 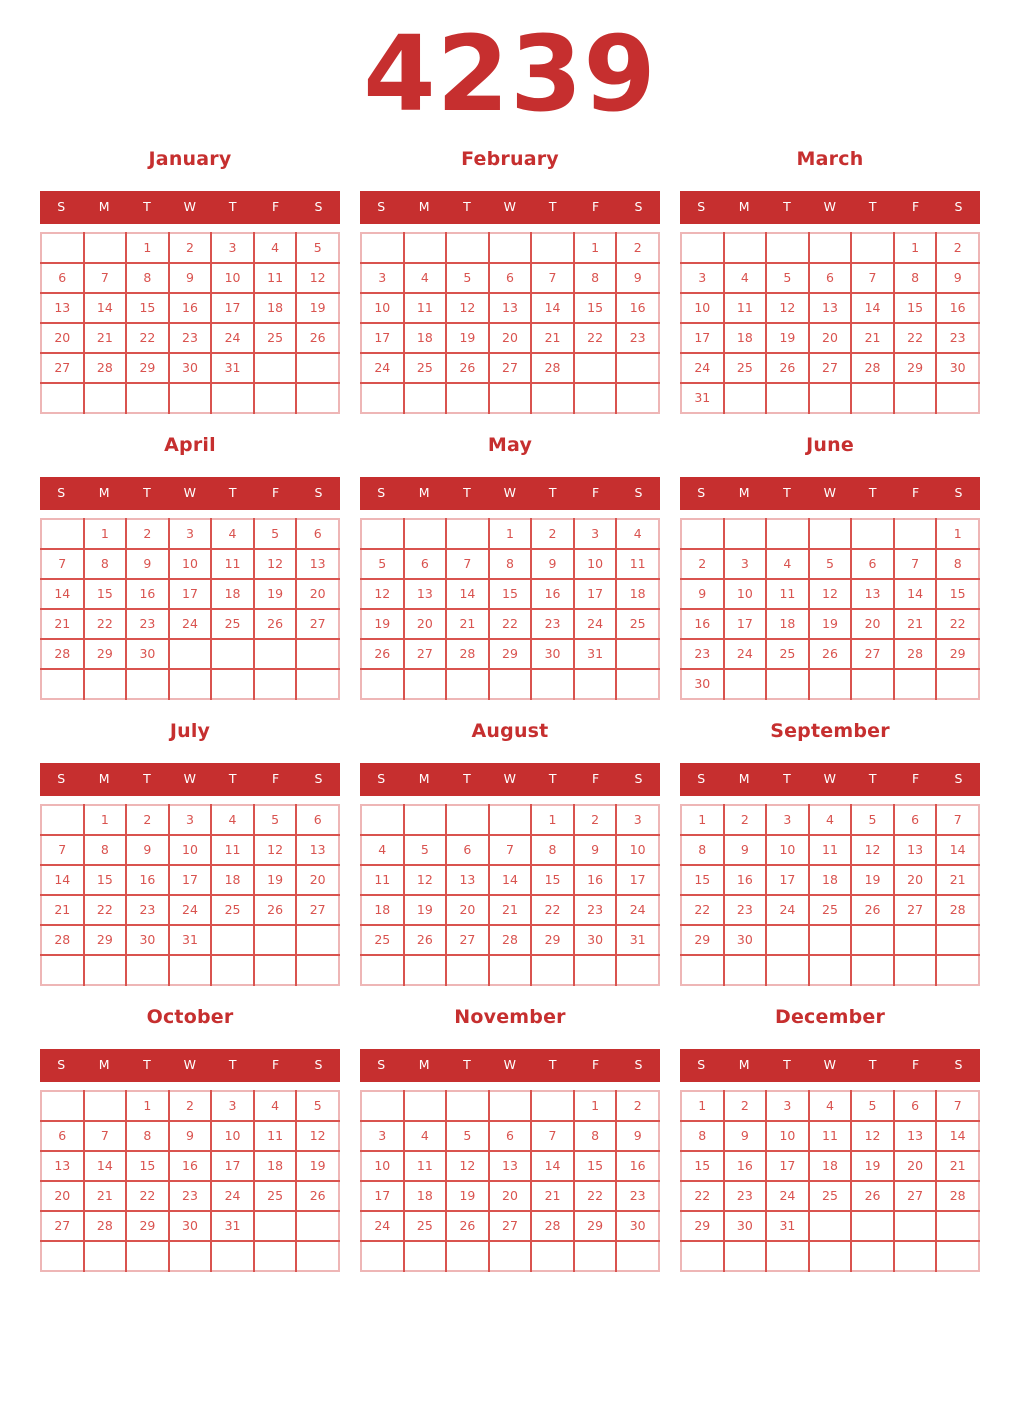 I want to click on day-cell: 31, so click(x=703, y=398).